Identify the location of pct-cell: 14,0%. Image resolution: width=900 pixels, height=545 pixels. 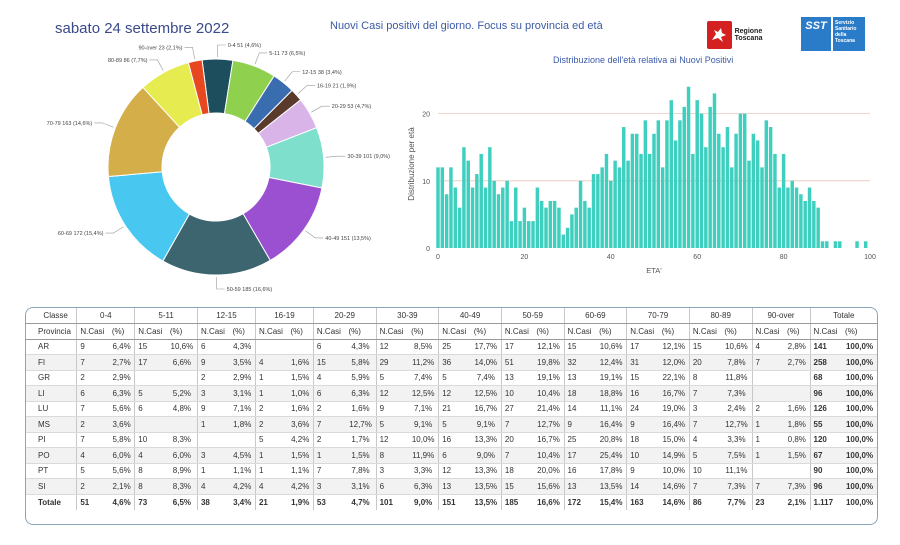
(486, 362).